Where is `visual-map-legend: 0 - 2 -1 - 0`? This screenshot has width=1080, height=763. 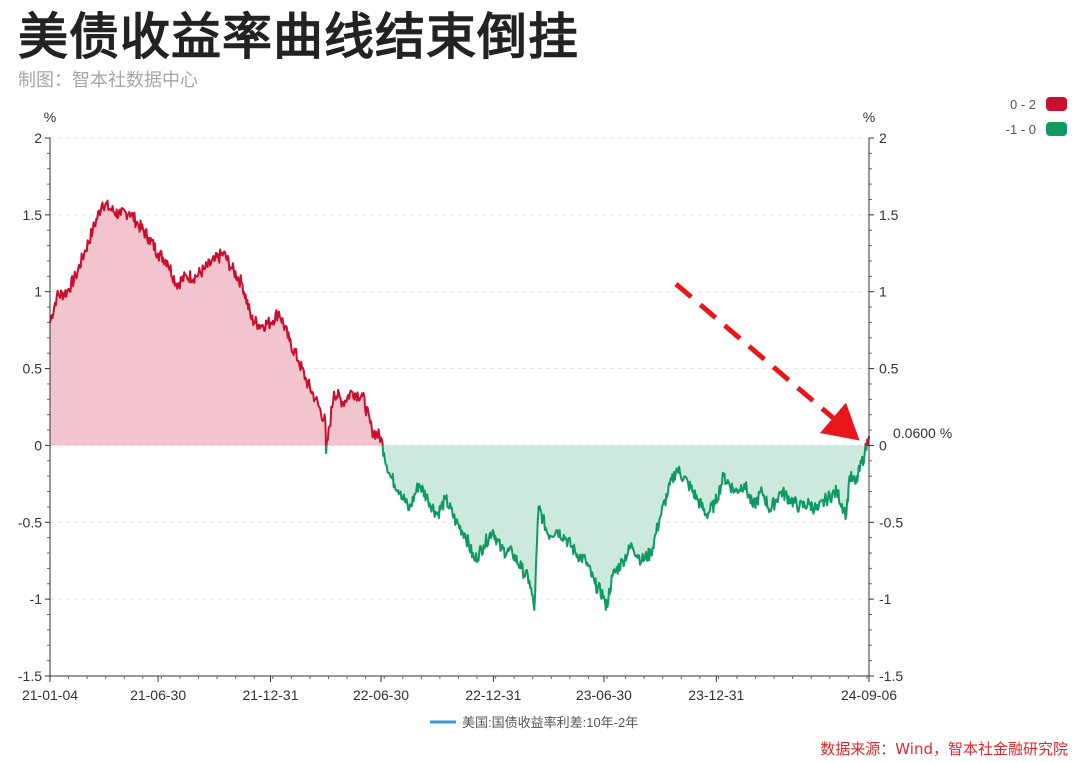
visual-map-legend: 0 - 2 -1 - 0 is located at coordinates (1036, 117).